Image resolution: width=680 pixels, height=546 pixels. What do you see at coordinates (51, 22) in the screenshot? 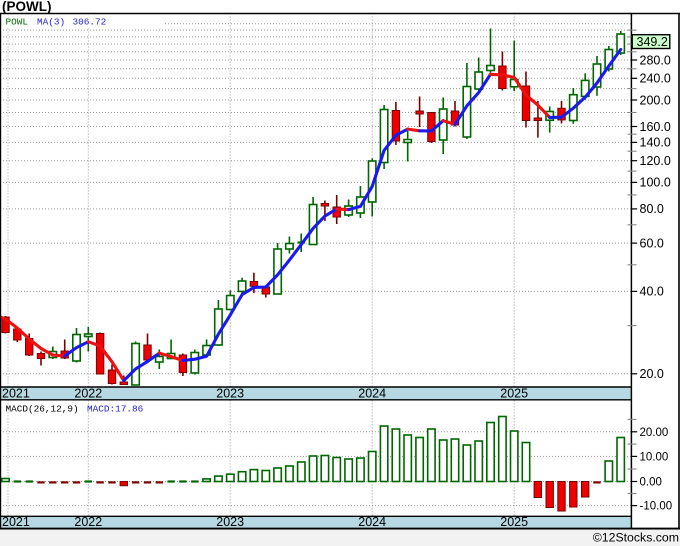
I see `svg-text: MA(3)` at bounding box center [51, 22].